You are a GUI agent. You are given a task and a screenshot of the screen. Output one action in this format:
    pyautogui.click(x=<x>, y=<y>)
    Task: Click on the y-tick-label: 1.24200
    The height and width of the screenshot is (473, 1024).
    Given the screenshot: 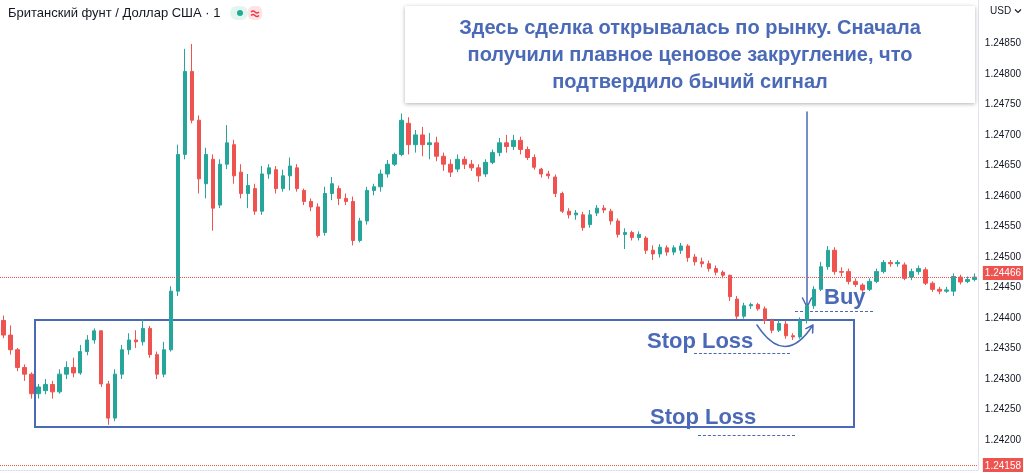 What is the action you would take?
    pyautogui.click(x=1003, y=439)
    